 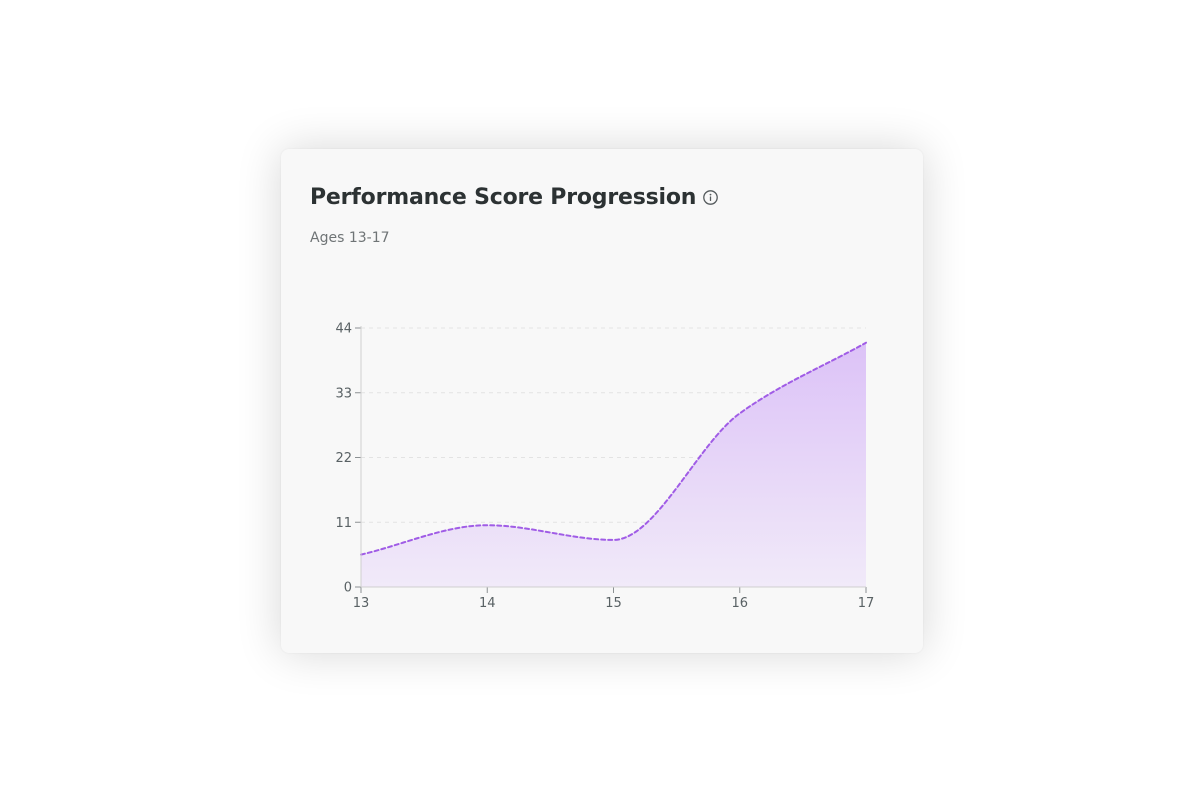 I want to click on y-tick-label: 0, so click(x=348, y=588).